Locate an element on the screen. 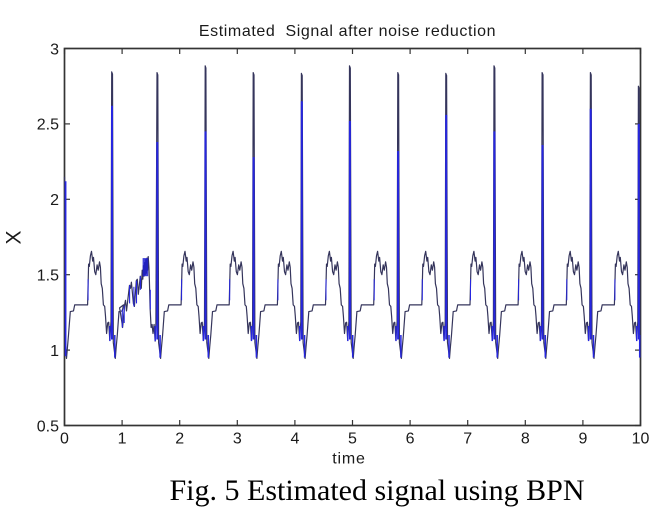  svg-text: 2.5 is located at coordinates (48, 125).